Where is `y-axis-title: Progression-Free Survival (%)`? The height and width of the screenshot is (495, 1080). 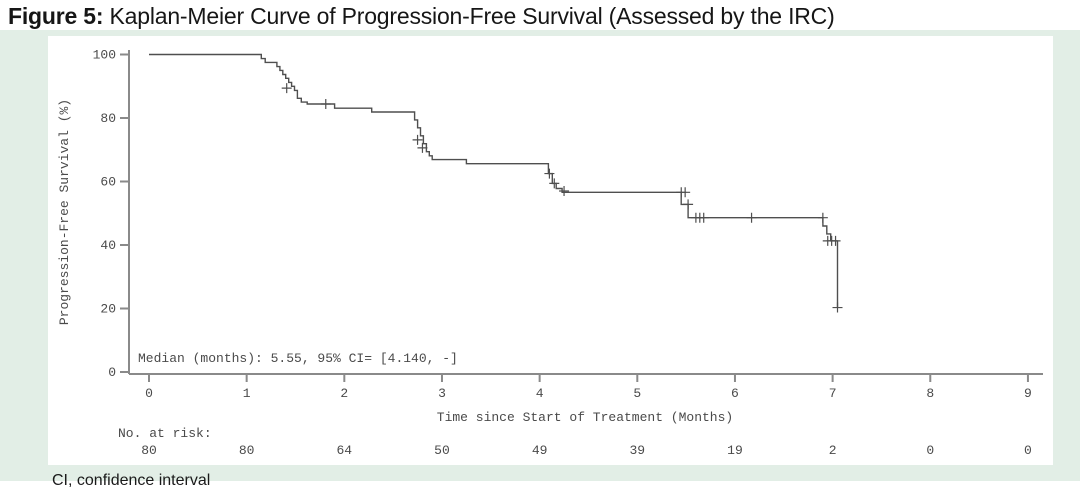
y-axis-title: Progression-Free Survival (%) is located at coordinates (64, 212).